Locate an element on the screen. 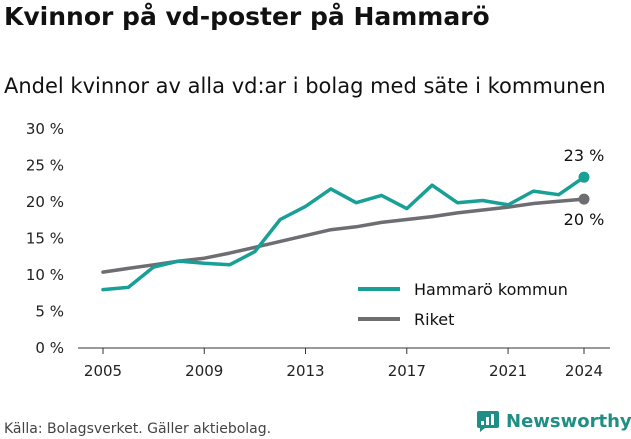 This screenshot has width=631, height=439. legend: Hammarö kommun Riket is located at coordinates (463, 304).